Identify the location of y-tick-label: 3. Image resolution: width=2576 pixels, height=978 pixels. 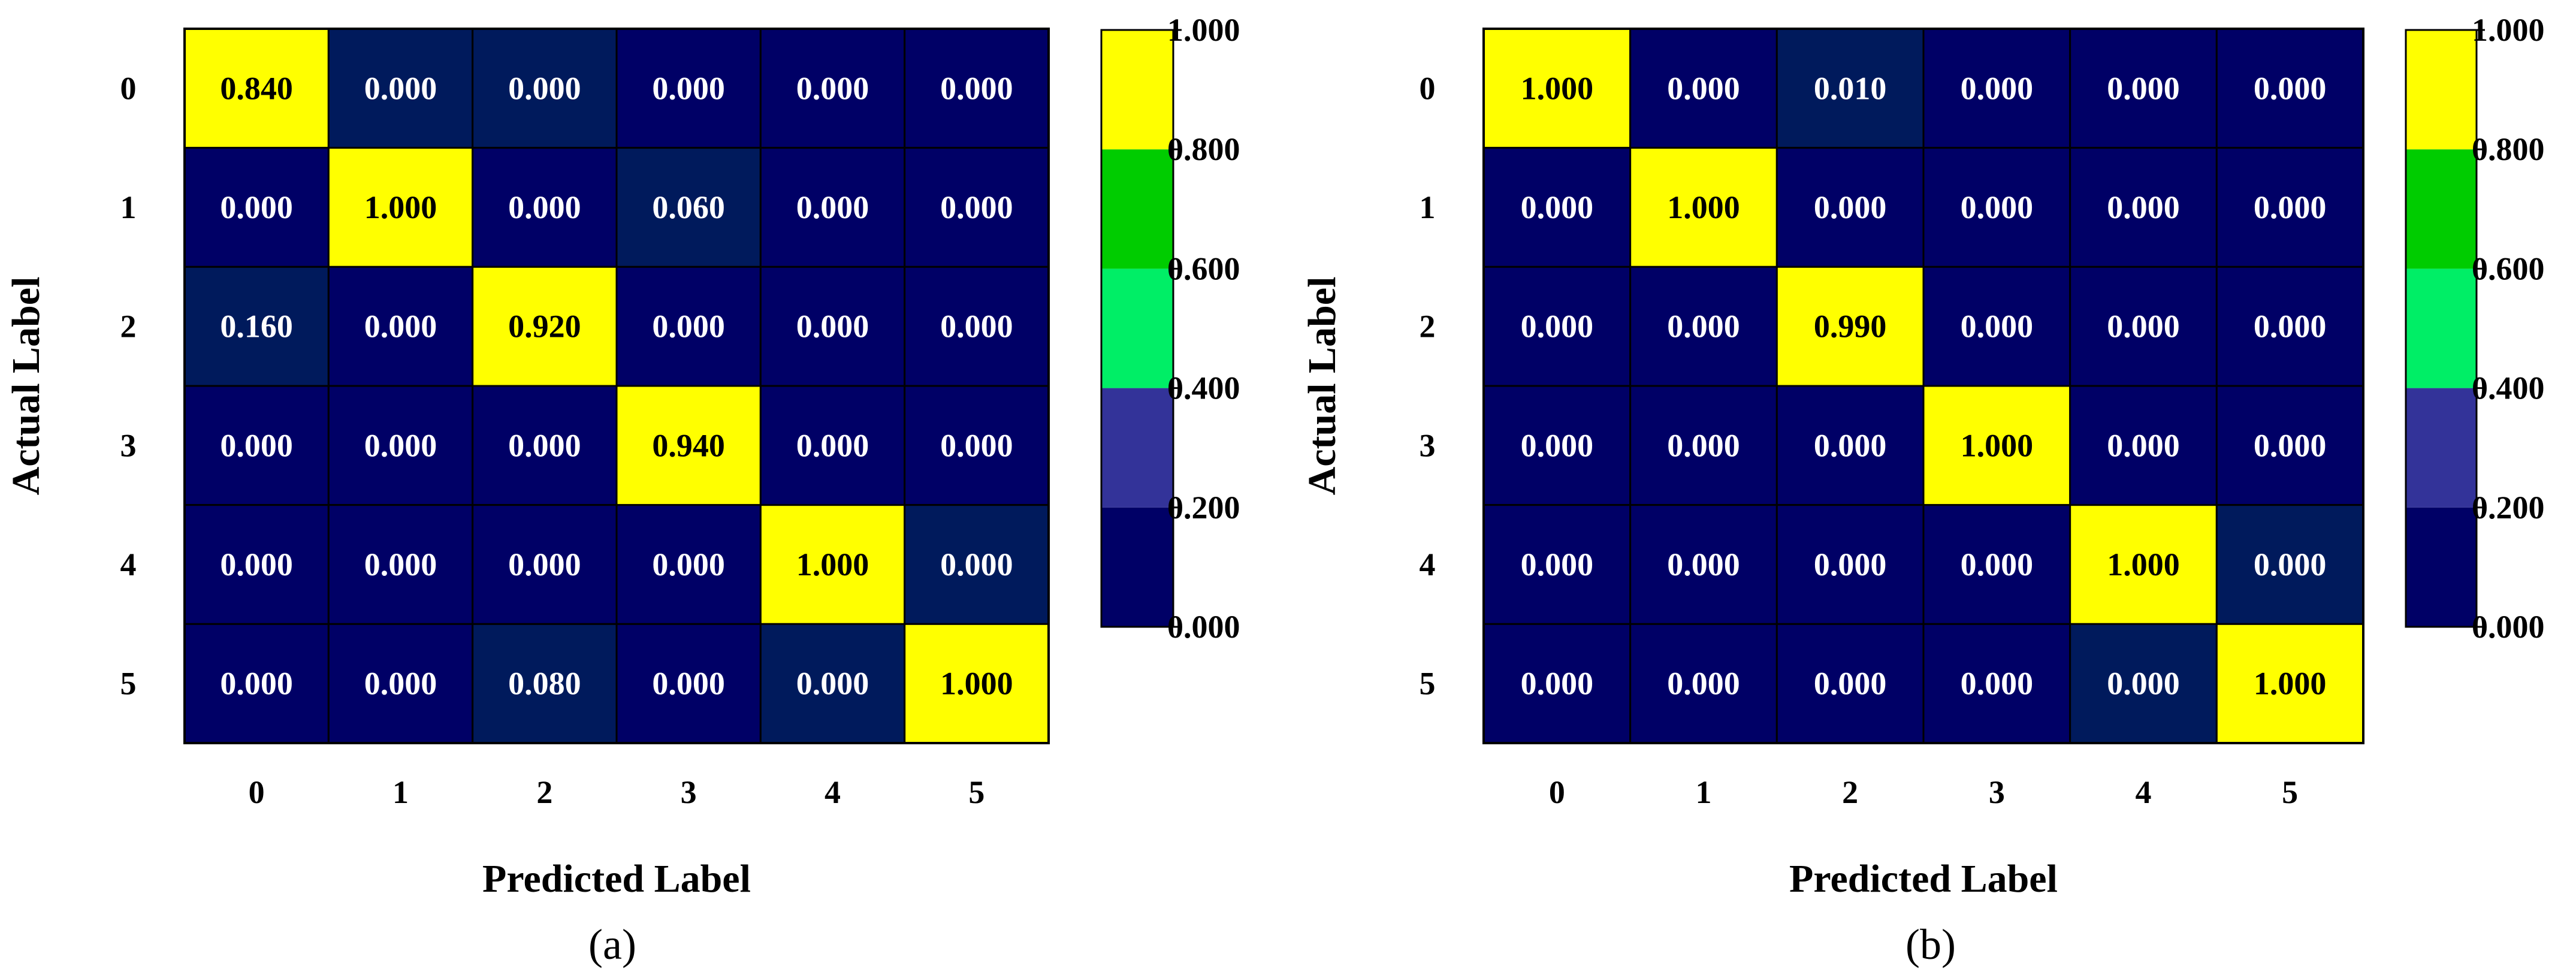
(129, 445).